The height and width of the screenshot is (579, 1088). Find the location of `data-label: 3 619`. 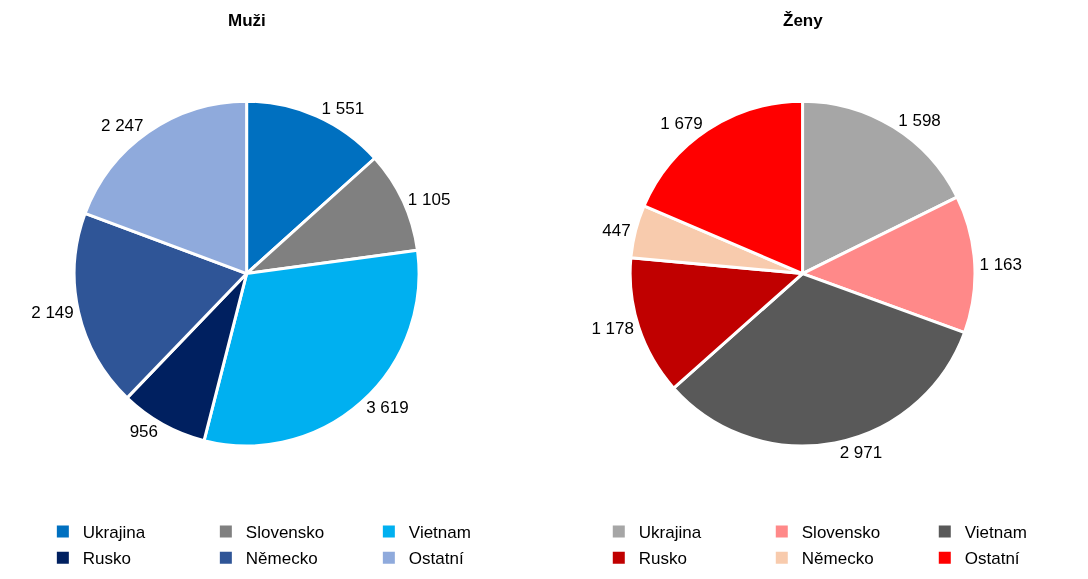

data-label: 3 619 is located at coordinates (387, 408).